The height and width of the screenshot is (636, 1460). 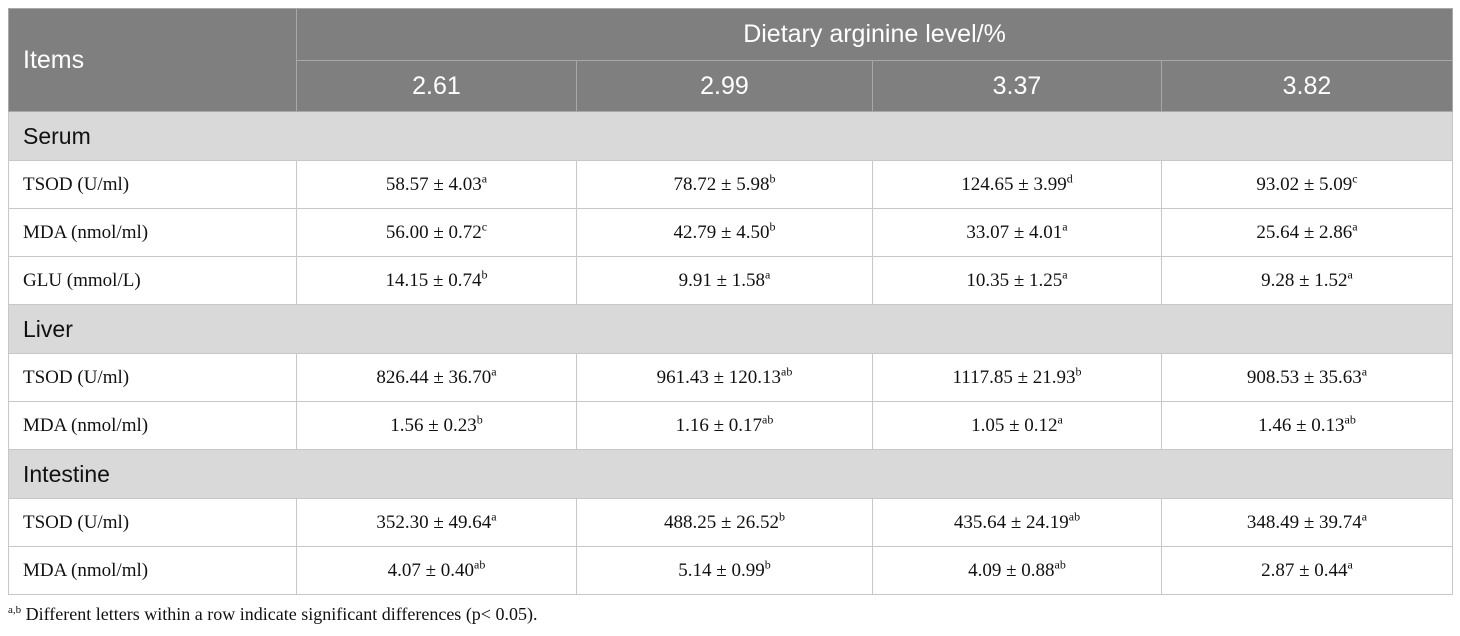 What do you see at coordinates (724, 86) in the screenshot?
I see `level-header: 2.99` at bounding box center [724, 86].